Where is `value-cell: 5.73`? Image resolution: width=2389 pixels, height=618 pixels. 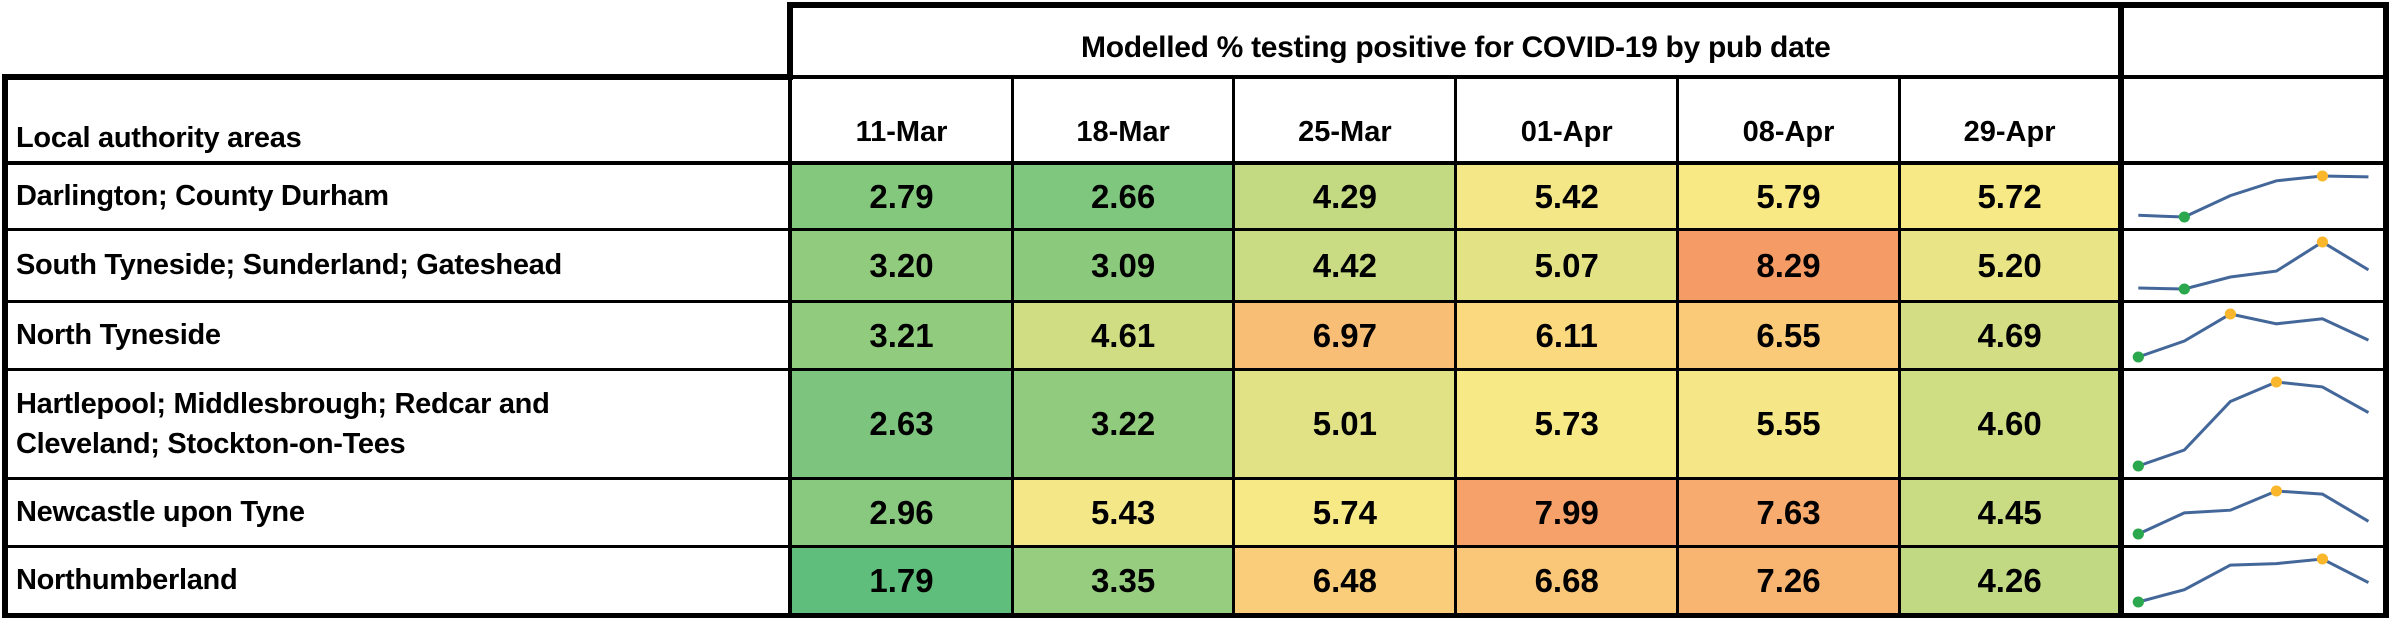
value-cell: 5.73 is located at coordinates (1567, 424).